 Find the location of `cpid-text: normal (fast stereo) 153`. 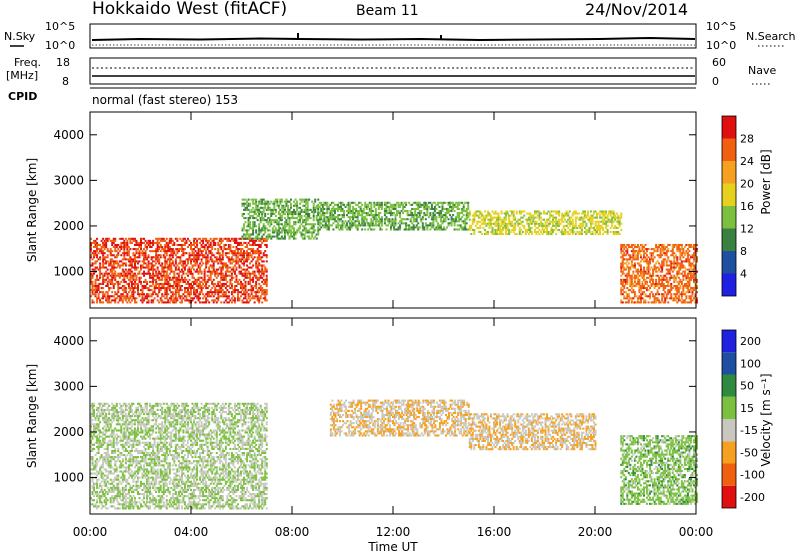

cpid-text: normal (fast stereo) 153 is located at coordinates (165, 100).